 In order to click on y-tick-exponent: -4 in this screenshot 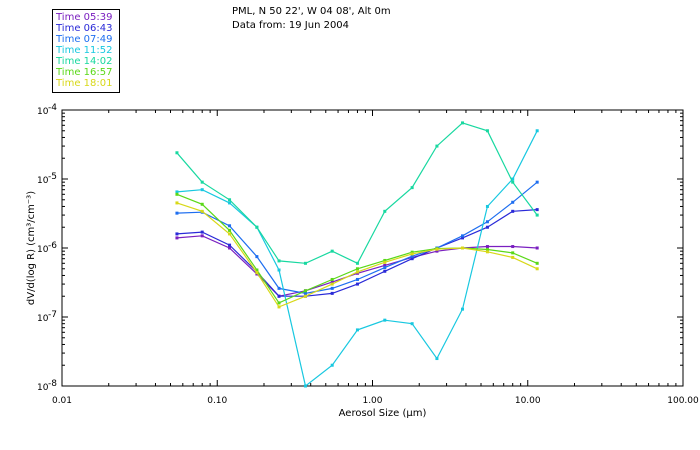, I will do `click(52, 108)`.